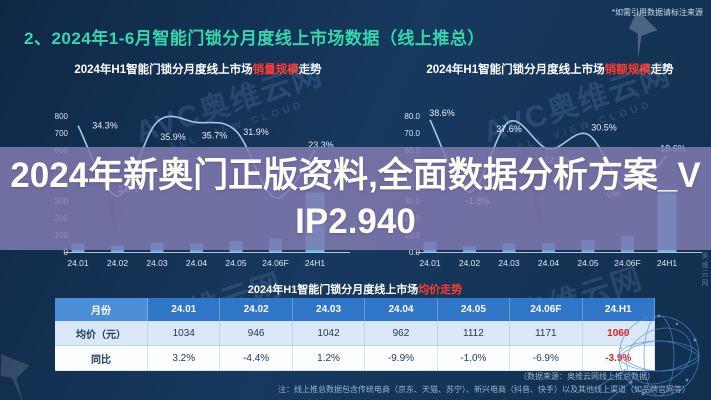  I want to click on column-header: 月份, so click(101, 309).